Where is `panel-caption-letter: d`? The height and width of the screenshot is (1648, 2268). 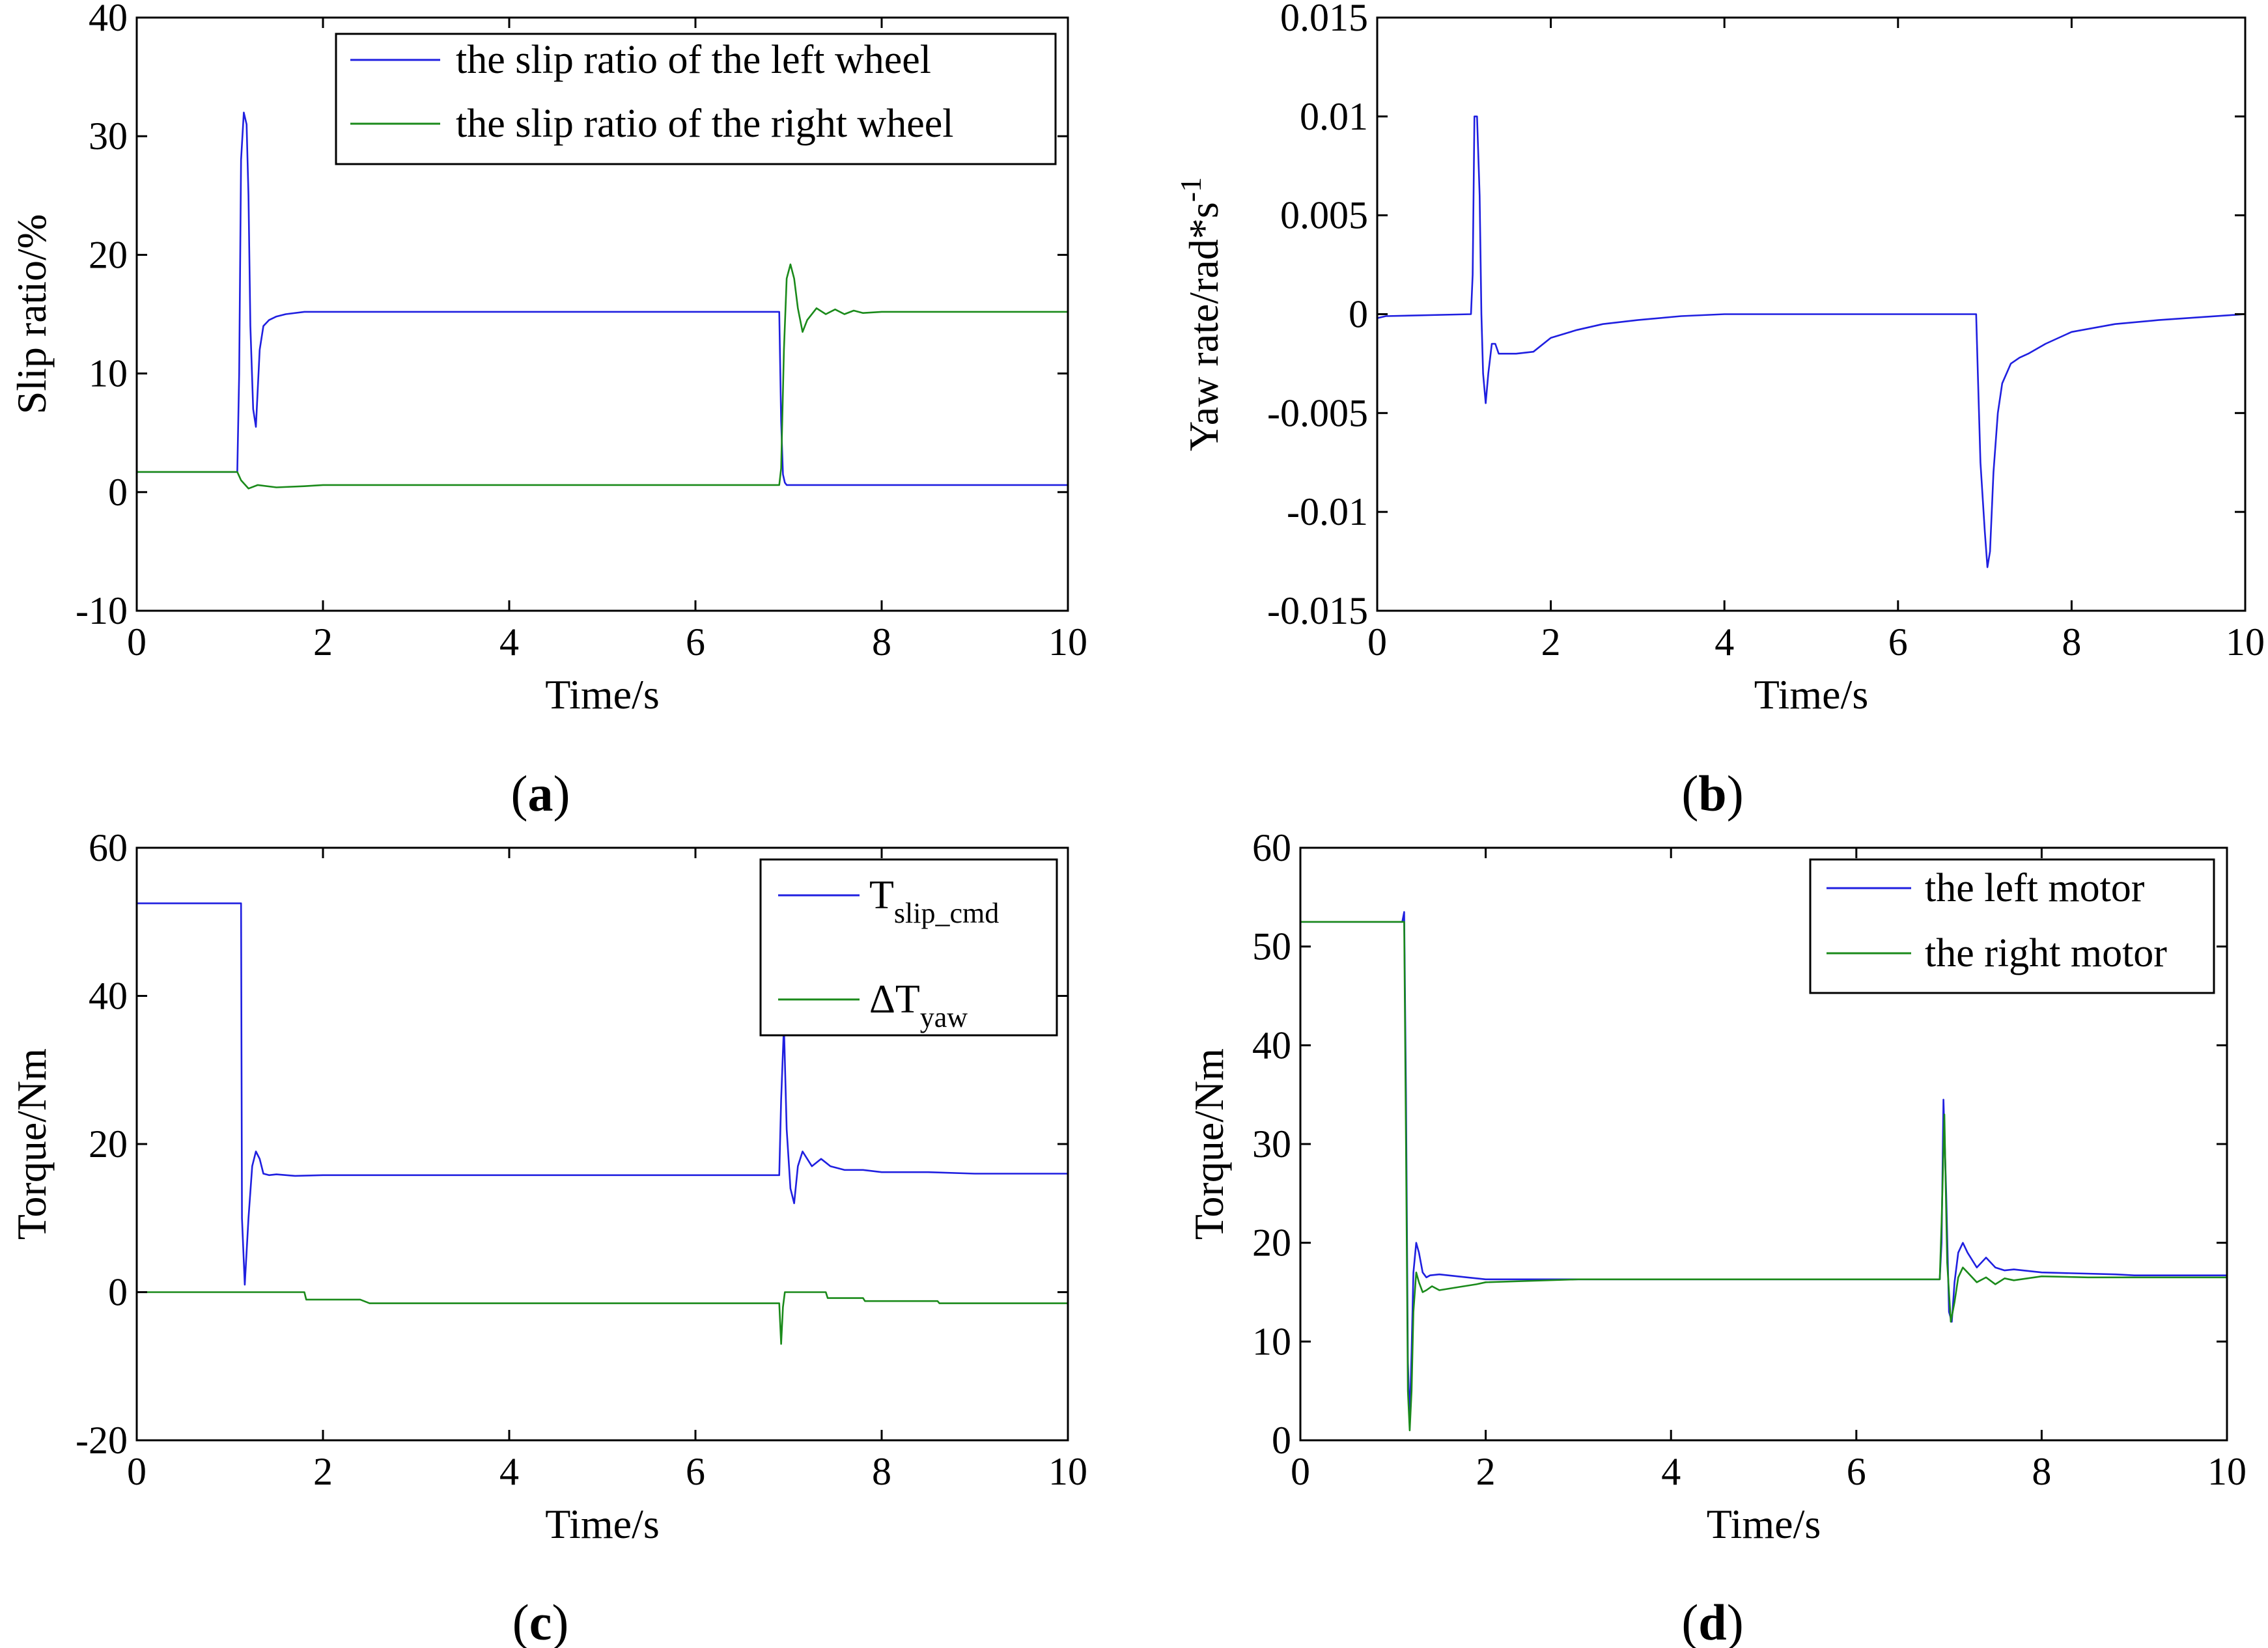
panel-caption-letter: d is located at coordinates (1712, 1621).